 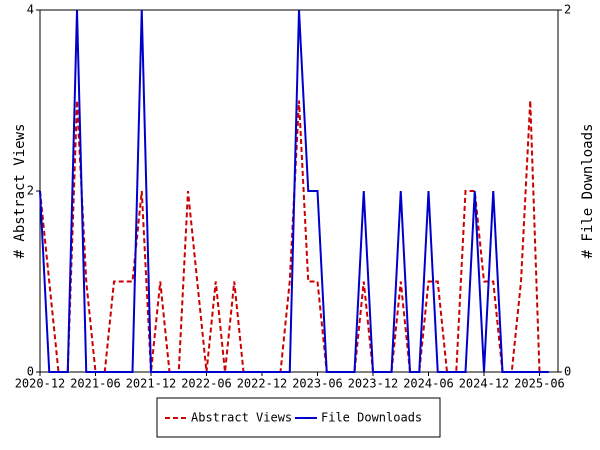 What do you see at coordinates (567, 372) in the screenshot?
I see `y2-tick-label: 0` at bounding box center [567, 372].